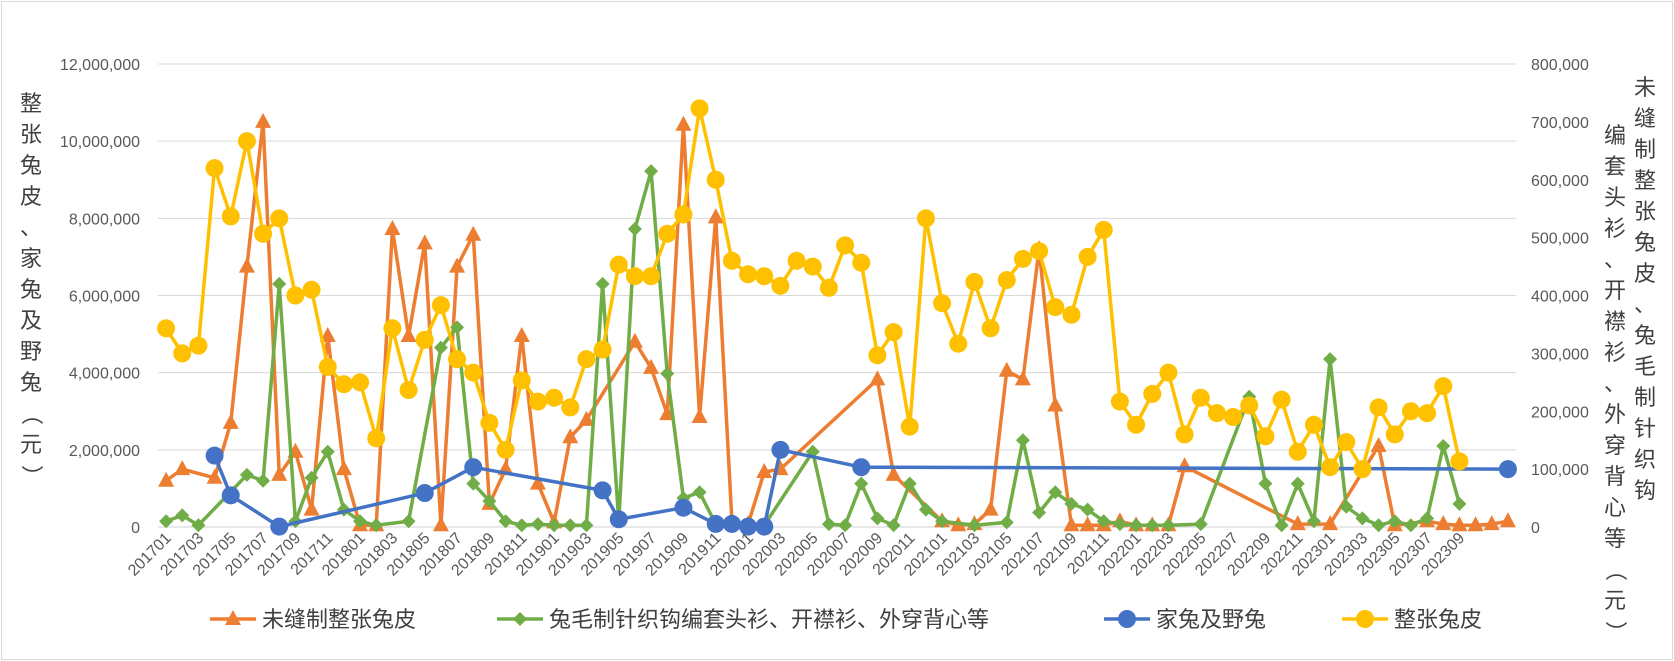 The height and width of the screenshot is (661, 1674). What do you see at coordinates (1645, 460) in the screenshot?
I see `axis-title-glyph: 织` at bounding box center [1645, 460].